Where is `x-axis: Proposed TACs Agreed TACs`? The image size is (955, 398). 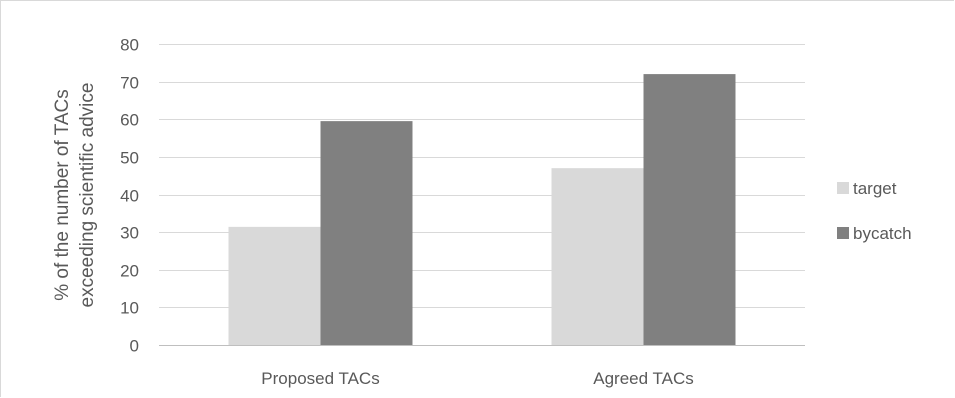
x-axis: Proposed TACs Agreed TACs is located at coordinates (482, 366).